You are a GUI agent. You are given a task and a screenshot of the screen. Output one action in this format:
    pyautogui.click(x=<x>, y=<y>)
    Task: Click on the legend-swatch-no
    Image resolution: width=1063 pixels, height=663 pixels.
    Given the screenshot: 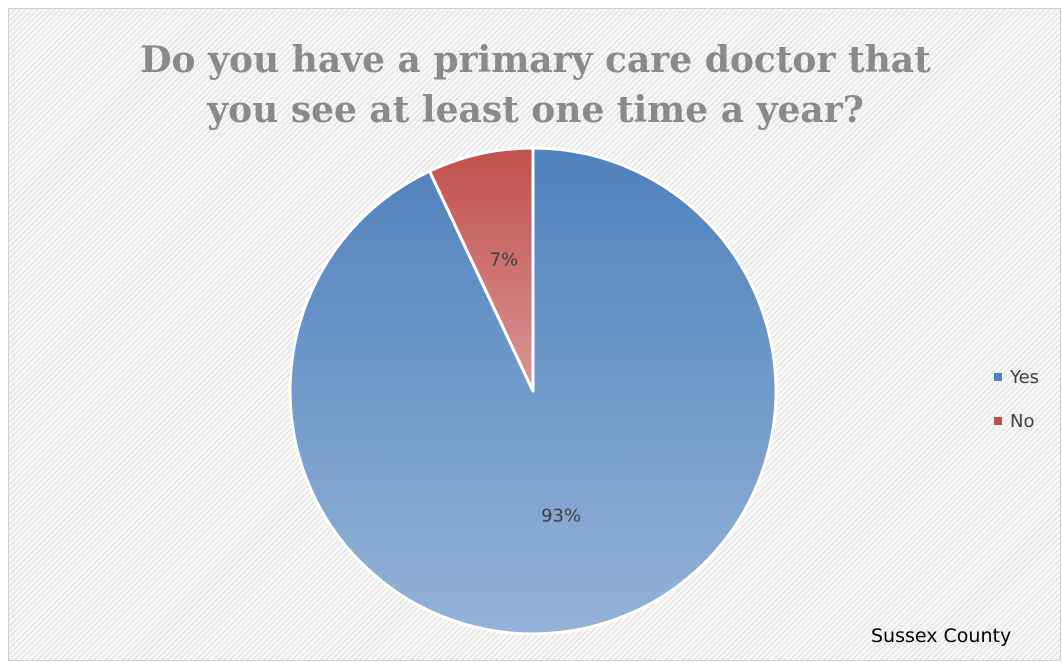 What is the action you would take?
    pyautogui.click(x=998, y=421)
    